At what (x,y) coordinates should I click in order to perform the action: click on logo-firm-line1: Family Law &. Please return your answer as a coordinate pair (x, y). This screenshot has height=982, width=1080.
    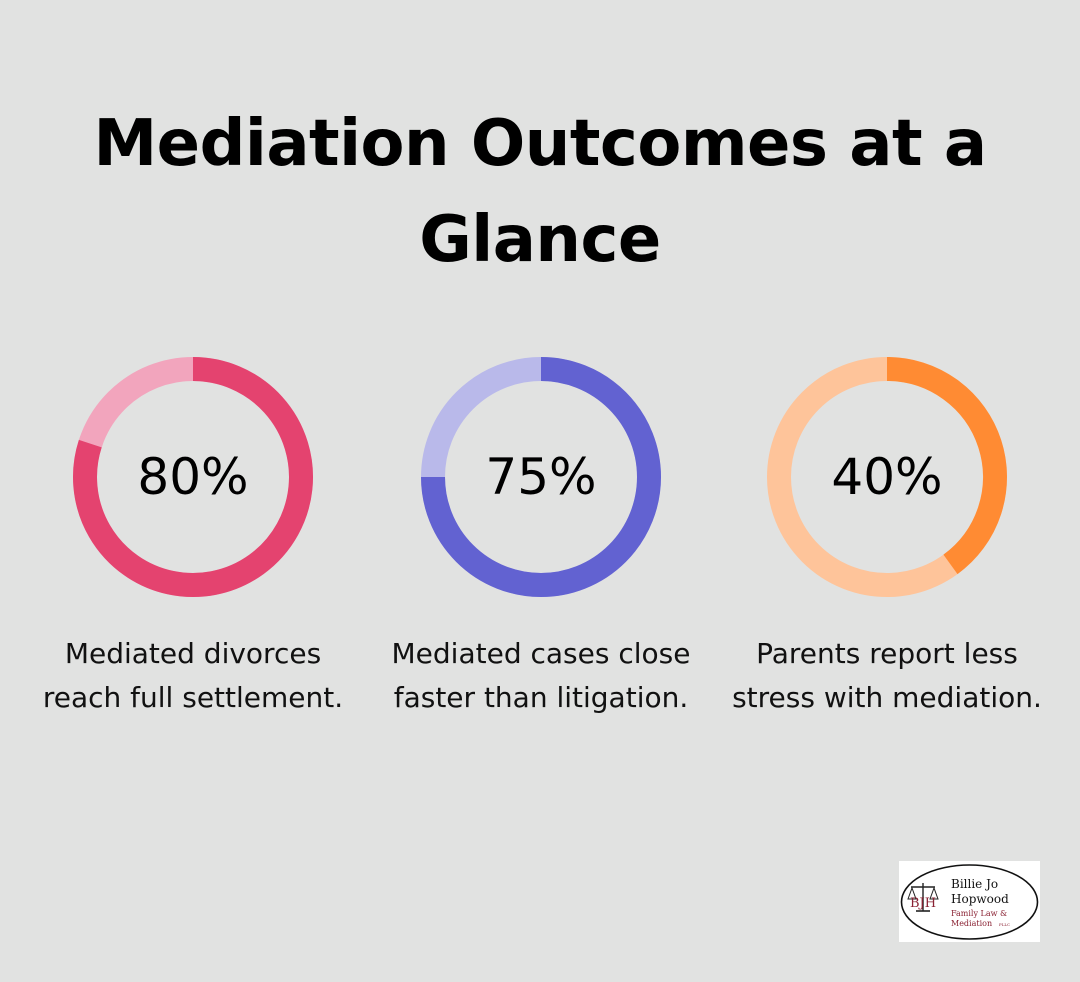
    Looking at the image, I should click on (979, 913).